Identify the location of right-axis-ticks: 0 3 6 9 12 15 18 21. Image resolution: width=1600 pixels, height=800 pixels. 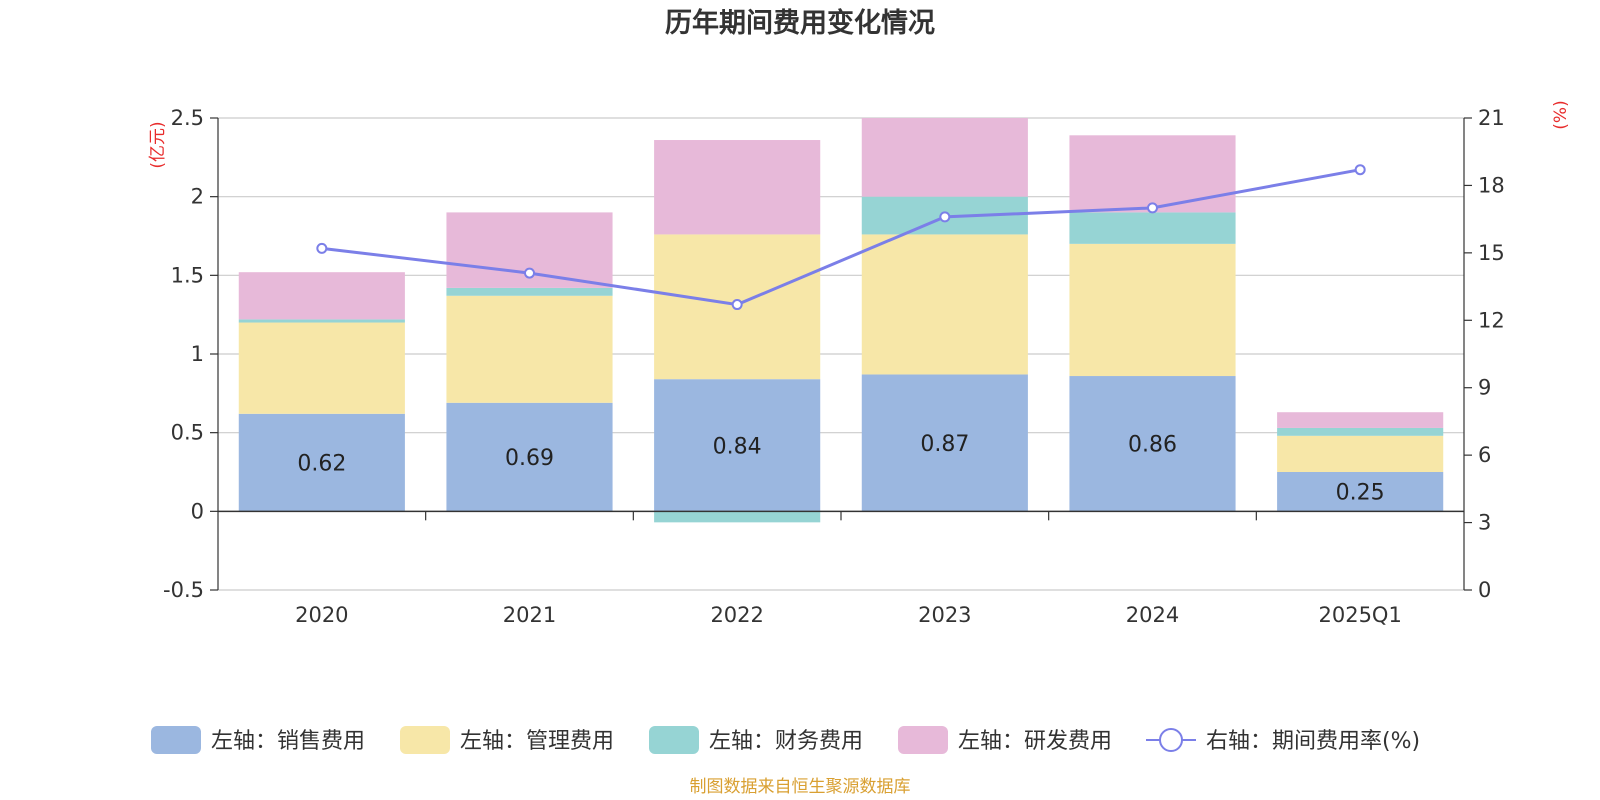
(1491, 354).